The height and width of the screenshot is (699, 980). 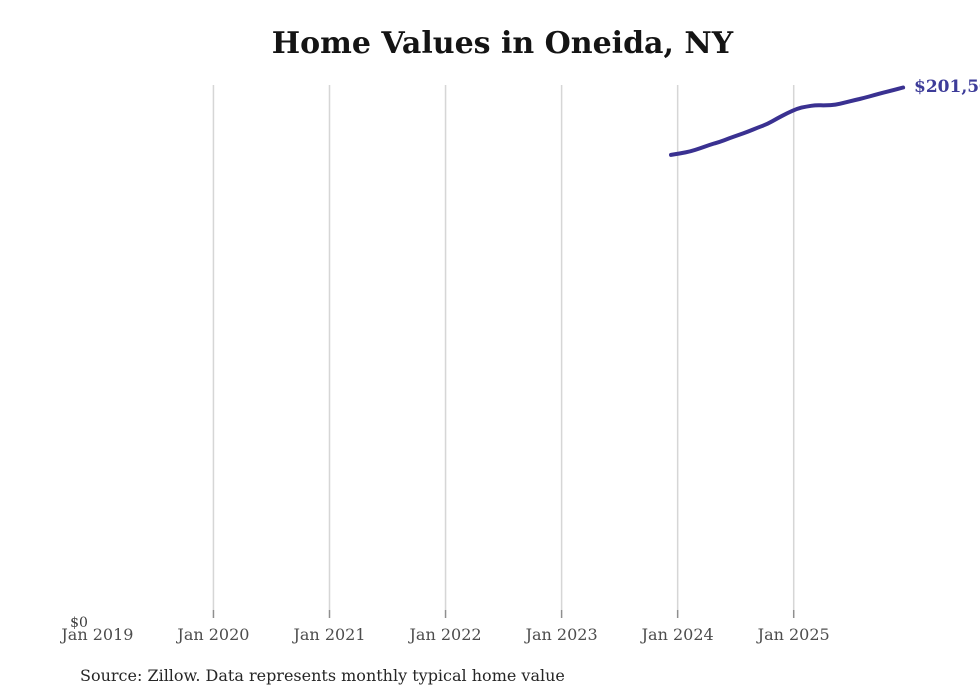 What do you see at coordinates (677, 634) in the screenshot?
I see `x-axis-tick-label: Jan 2024` at bounding box center [677, 634].